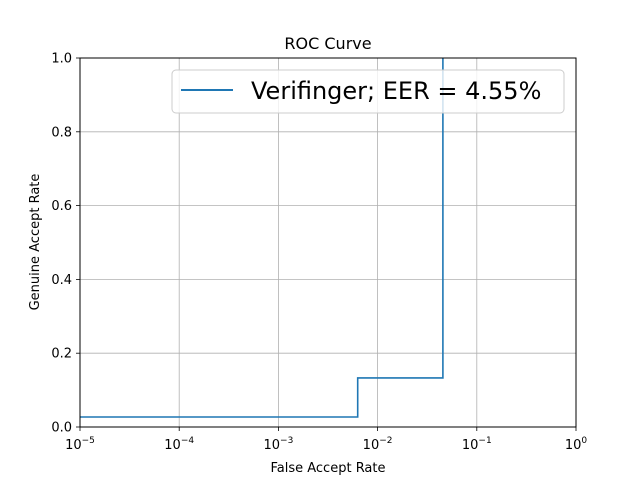  What do you see at coordinates (179, 444) in the screenshot?
I see `x-tick-label: 10⁻⁴` at bounding box center [179, 444].